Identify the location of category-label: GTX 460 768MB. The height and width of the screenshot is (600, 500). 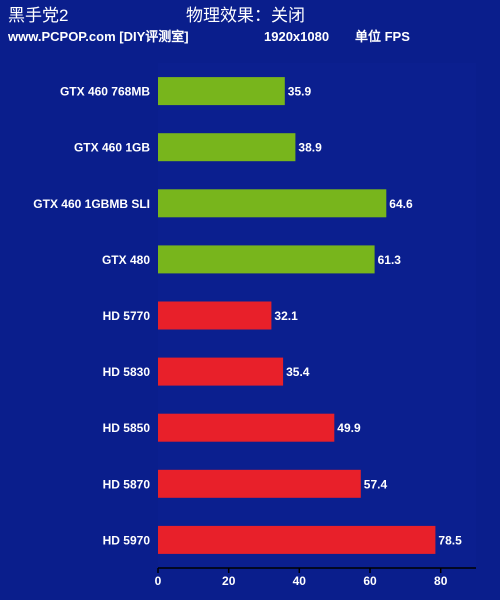
(105, 92).